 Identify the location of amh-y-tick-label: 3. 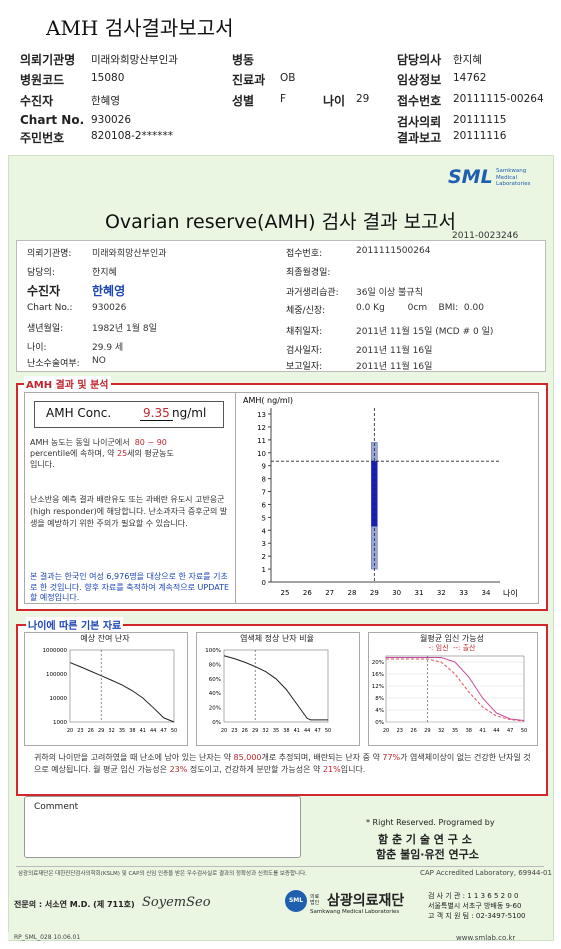
(264, 544).